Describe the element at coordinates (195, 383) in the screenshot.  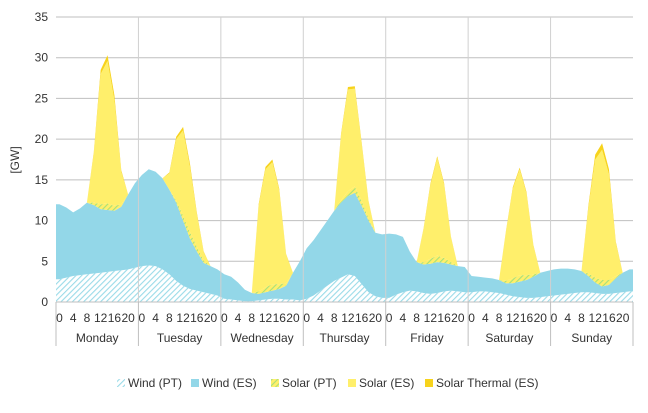
I see `legend-marker-wind-es` at that location.